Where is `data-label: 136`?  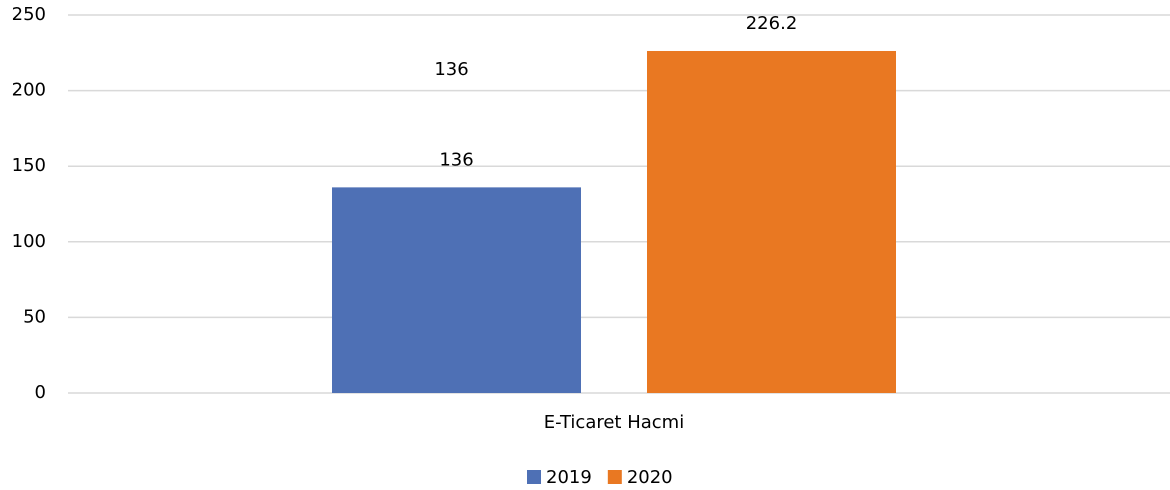 data-label: 136 is located at coordinates (456, 159).